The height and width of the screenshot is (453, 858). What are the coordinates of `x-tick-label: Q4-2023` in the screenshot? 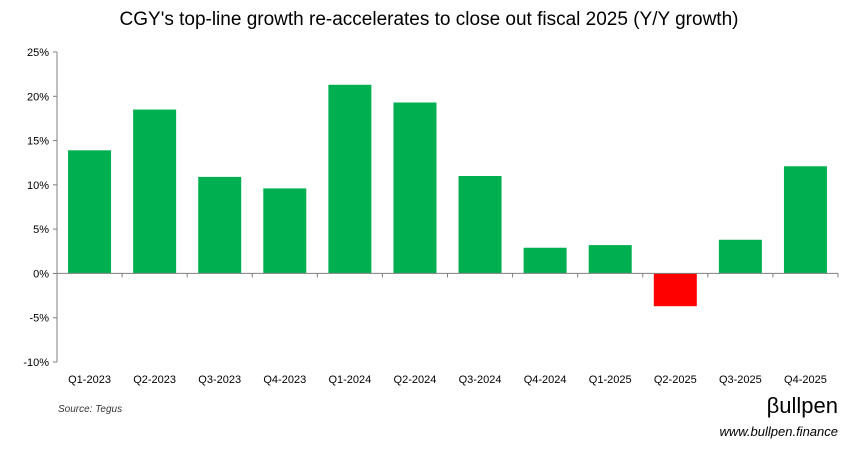 It's located at (284, 380).